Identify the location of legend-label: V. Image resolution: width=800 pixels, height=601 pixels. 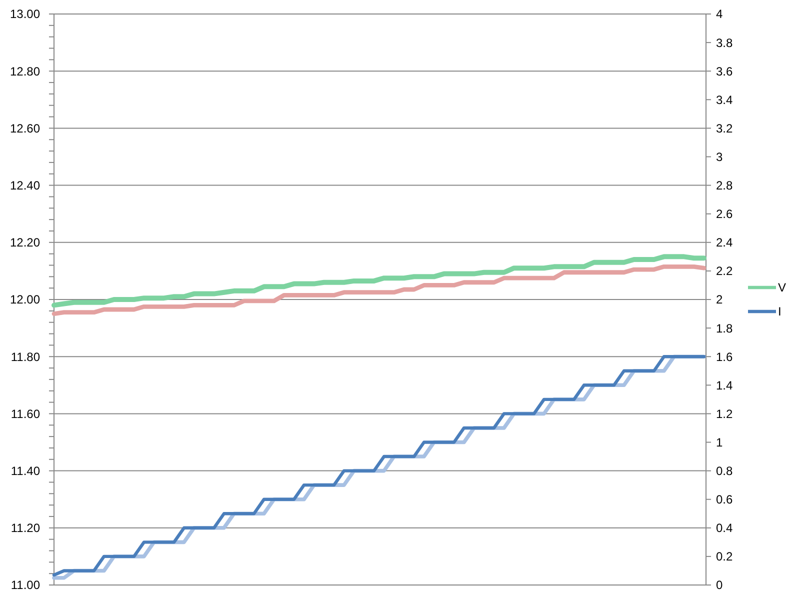
(782, 287).